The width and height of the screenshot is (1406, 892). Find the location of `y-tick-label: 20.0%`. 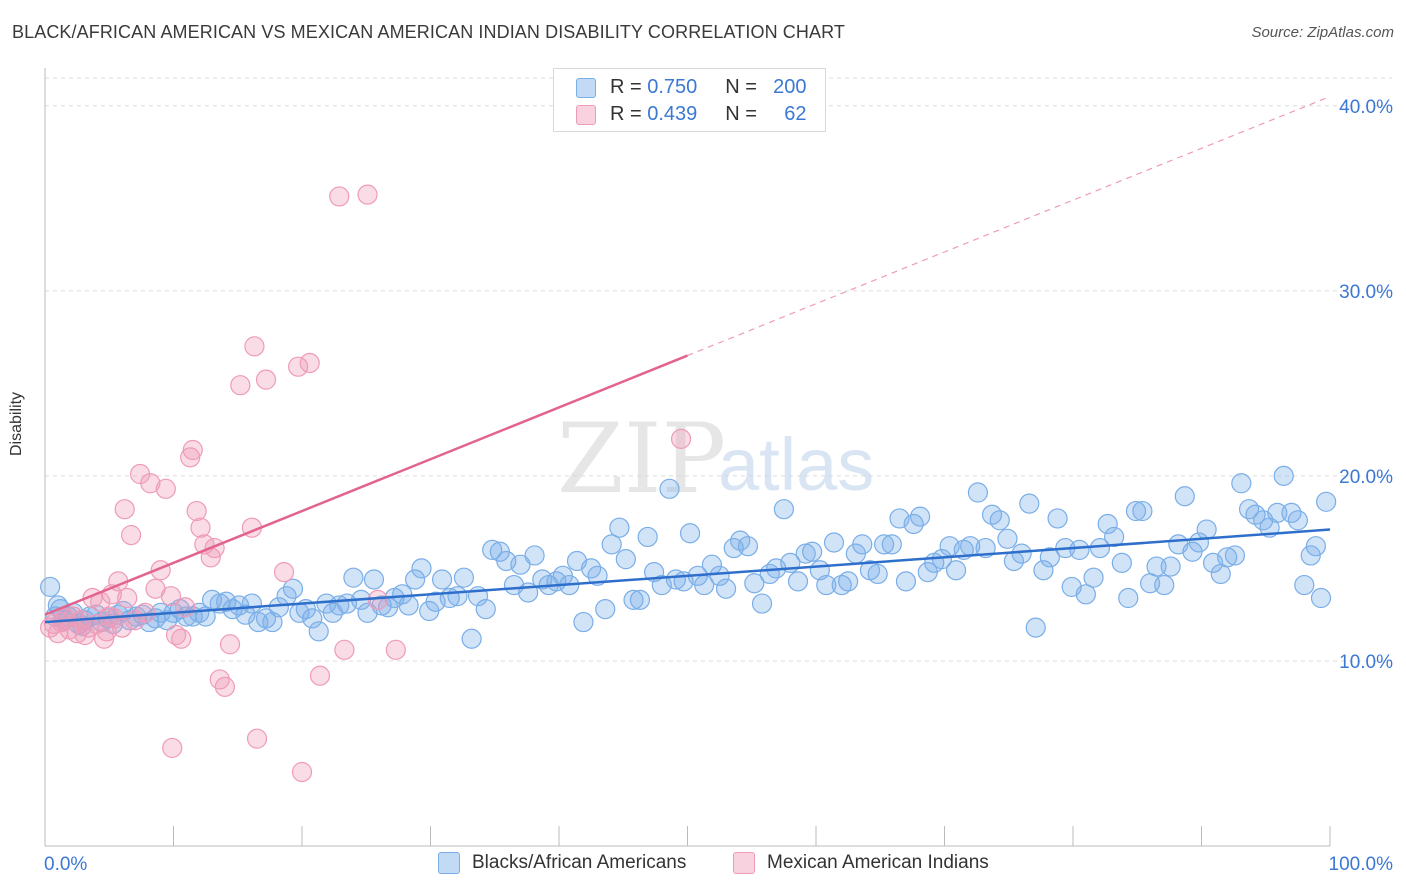

y-tick-label: 20.0% is located at coordinates (1366, 477).